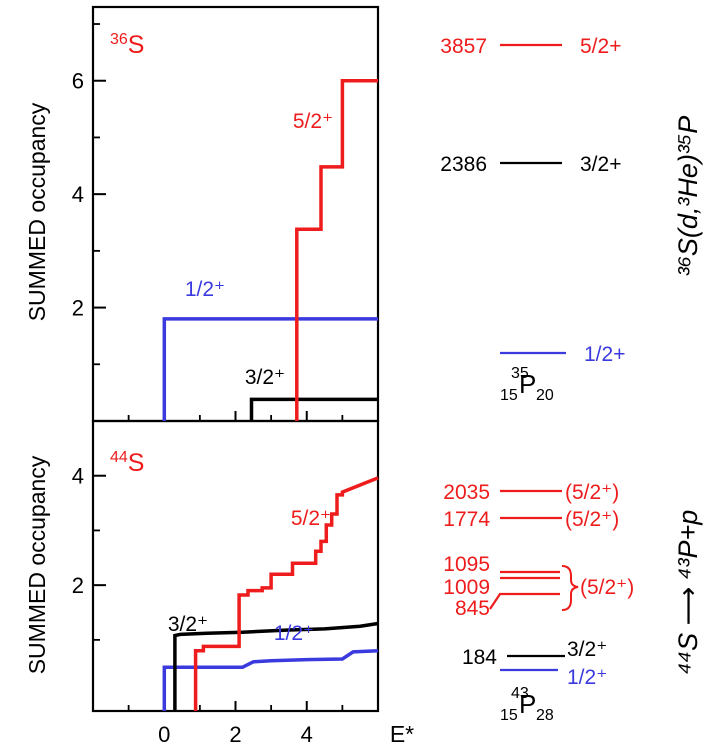 The image size is (720, 751). What do you see at coordinates (78, 476) in the screenshot?
I see `bottom-y-tick-label-4: 4` at bounding box center [78, 476].